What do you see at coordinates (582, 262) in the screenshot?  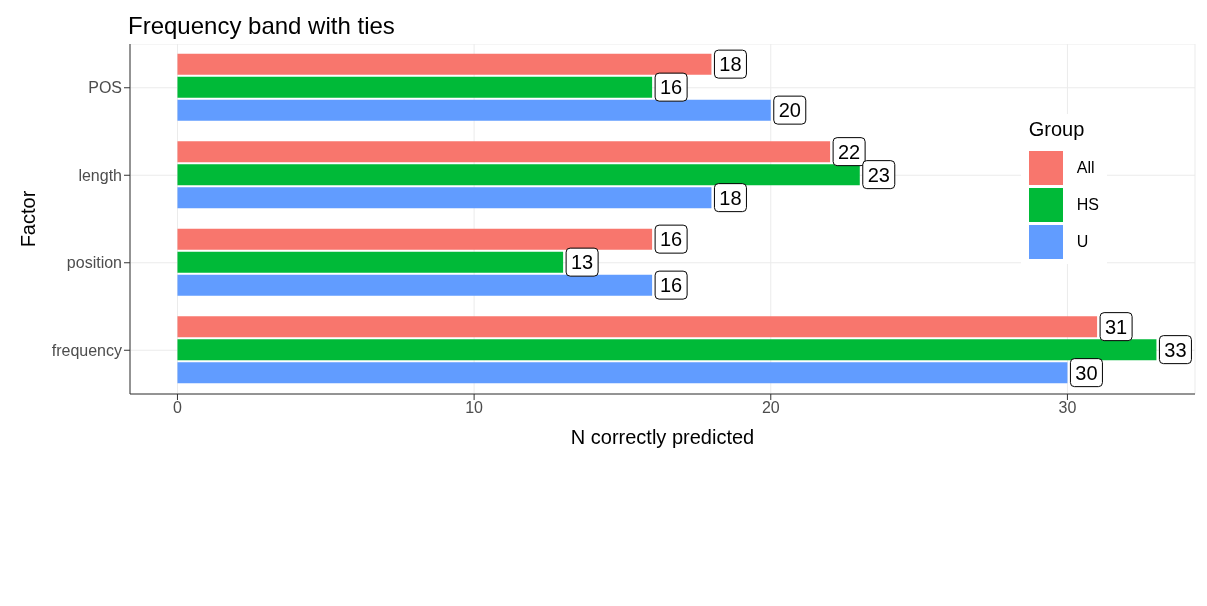 I see `data-label: 13` at bounding box center [582, 262].